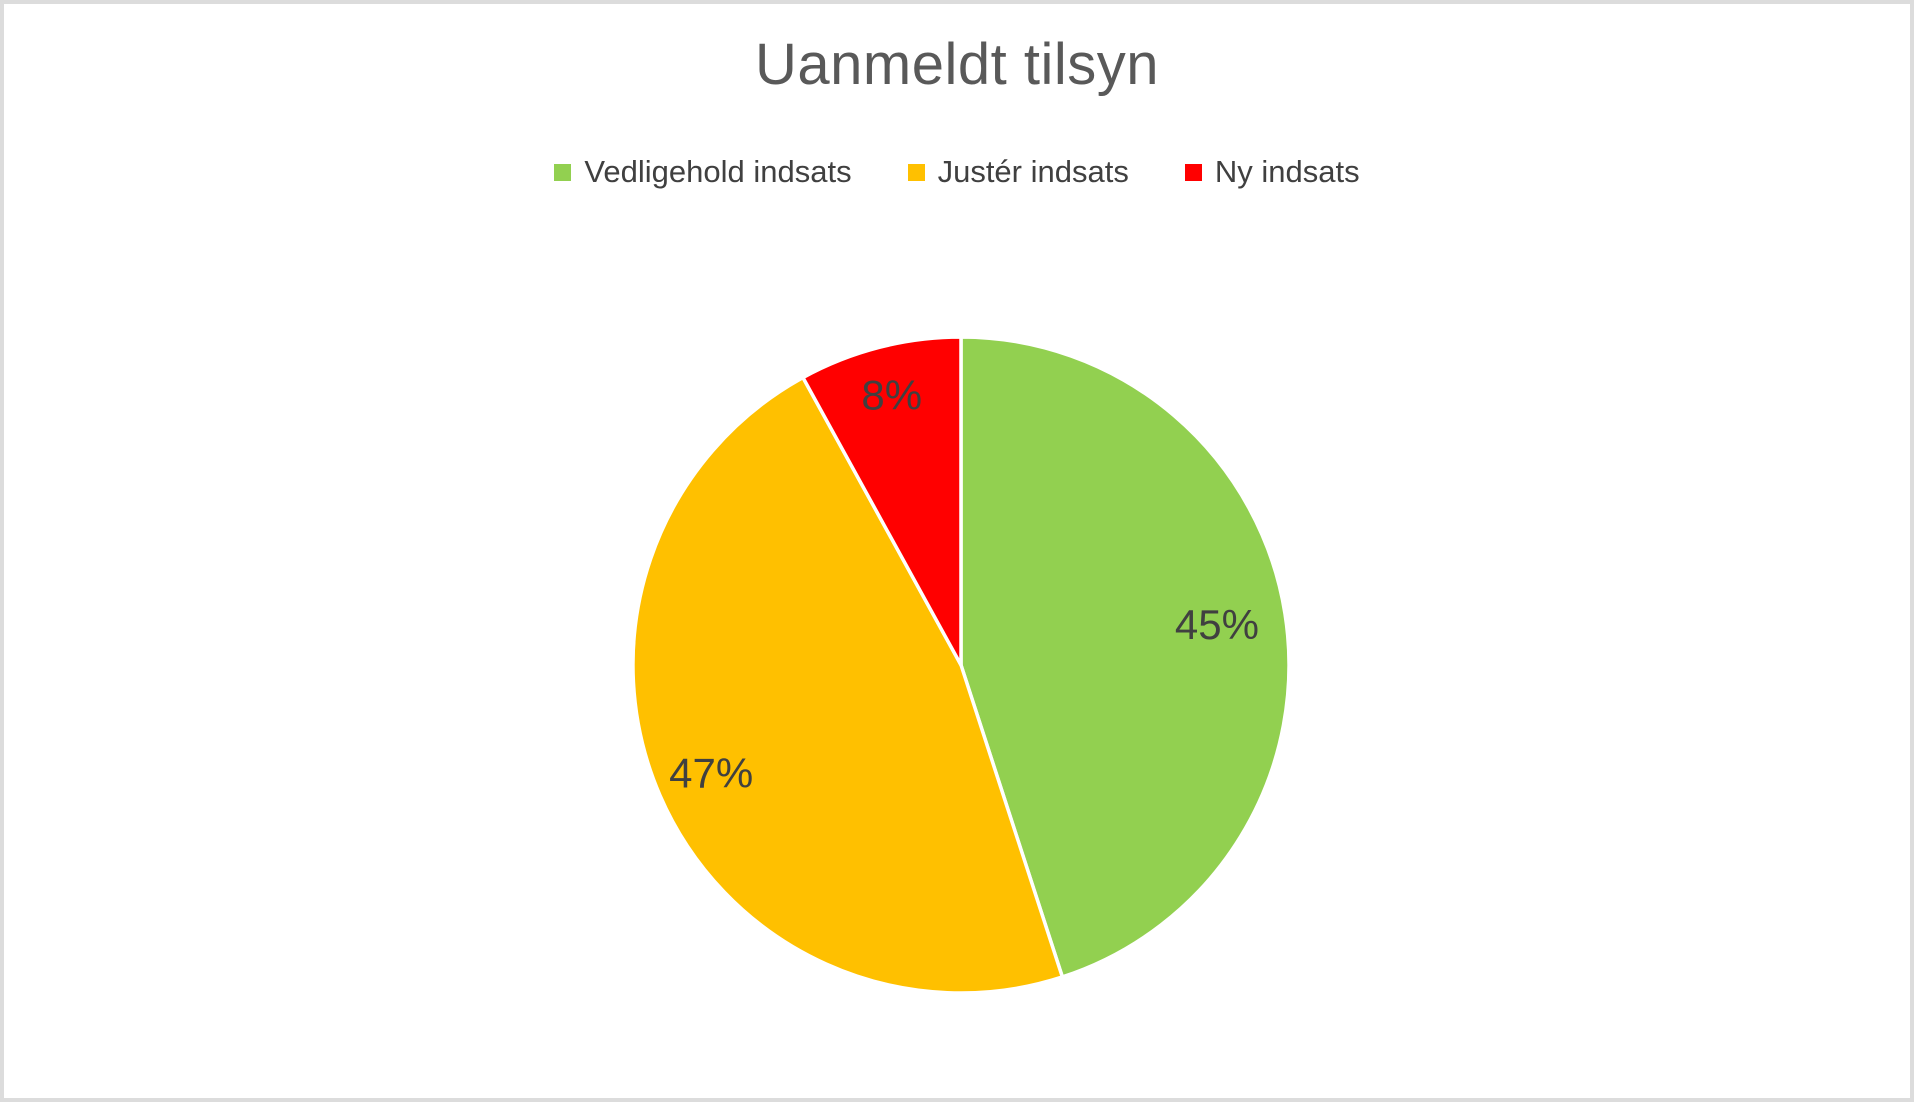 The height and width of the screenshot is (1102, 1914). I want to click on data-label-1: 47%, so click(711, 773).